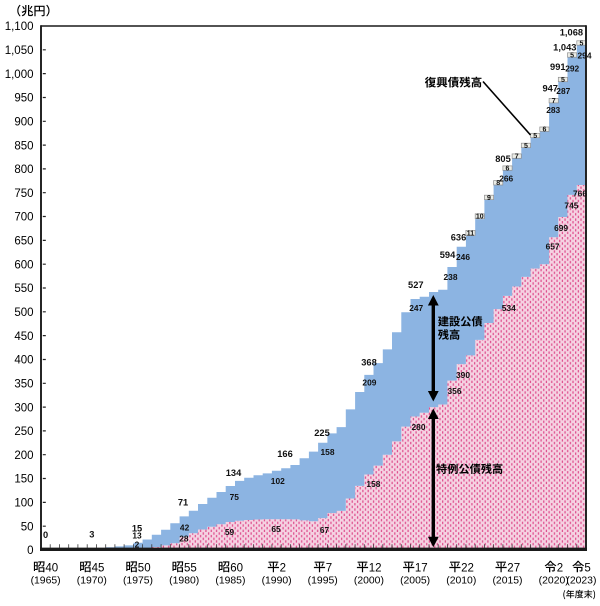 Image resolution: width=600 pixels, height=606 pixels. I want to click on svg-text: 283, so click(553, 110).